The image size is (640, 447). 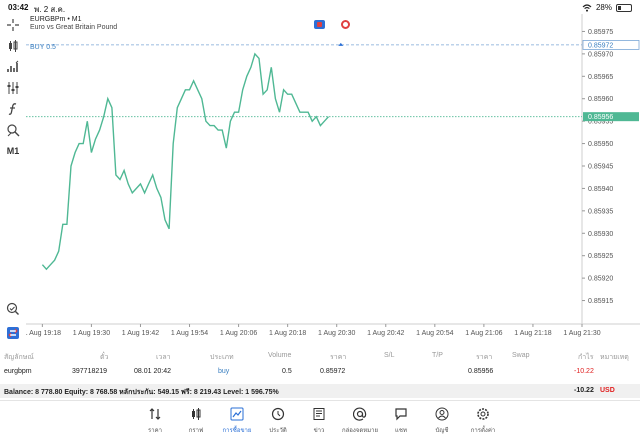 What do you see at coordinates (600, 301) in the screenshot?
I see `y-tick-label: 0.85915` at bounding box center [600, 301].